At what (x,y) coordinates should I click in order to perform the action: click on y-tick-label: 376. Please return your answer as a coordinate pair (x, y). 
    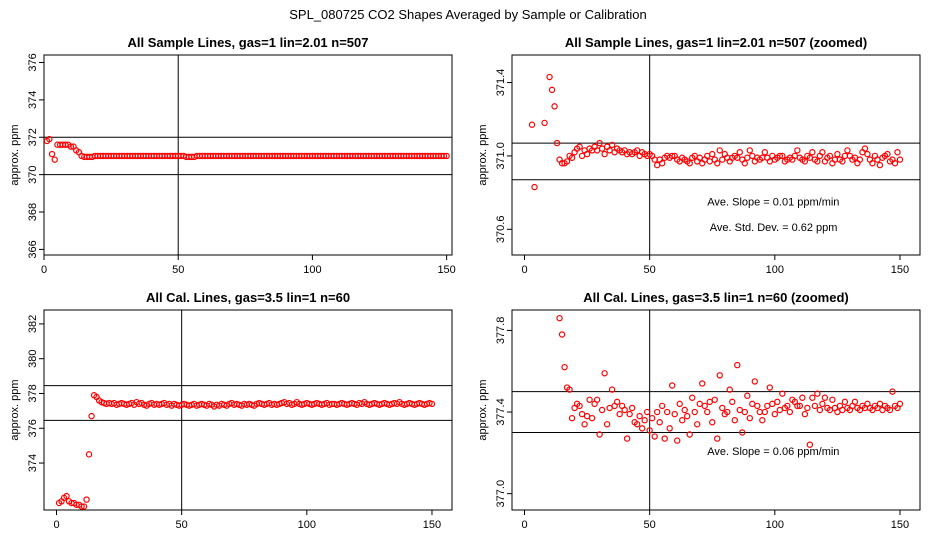
    Looking at the image, I should click on (33, 62).